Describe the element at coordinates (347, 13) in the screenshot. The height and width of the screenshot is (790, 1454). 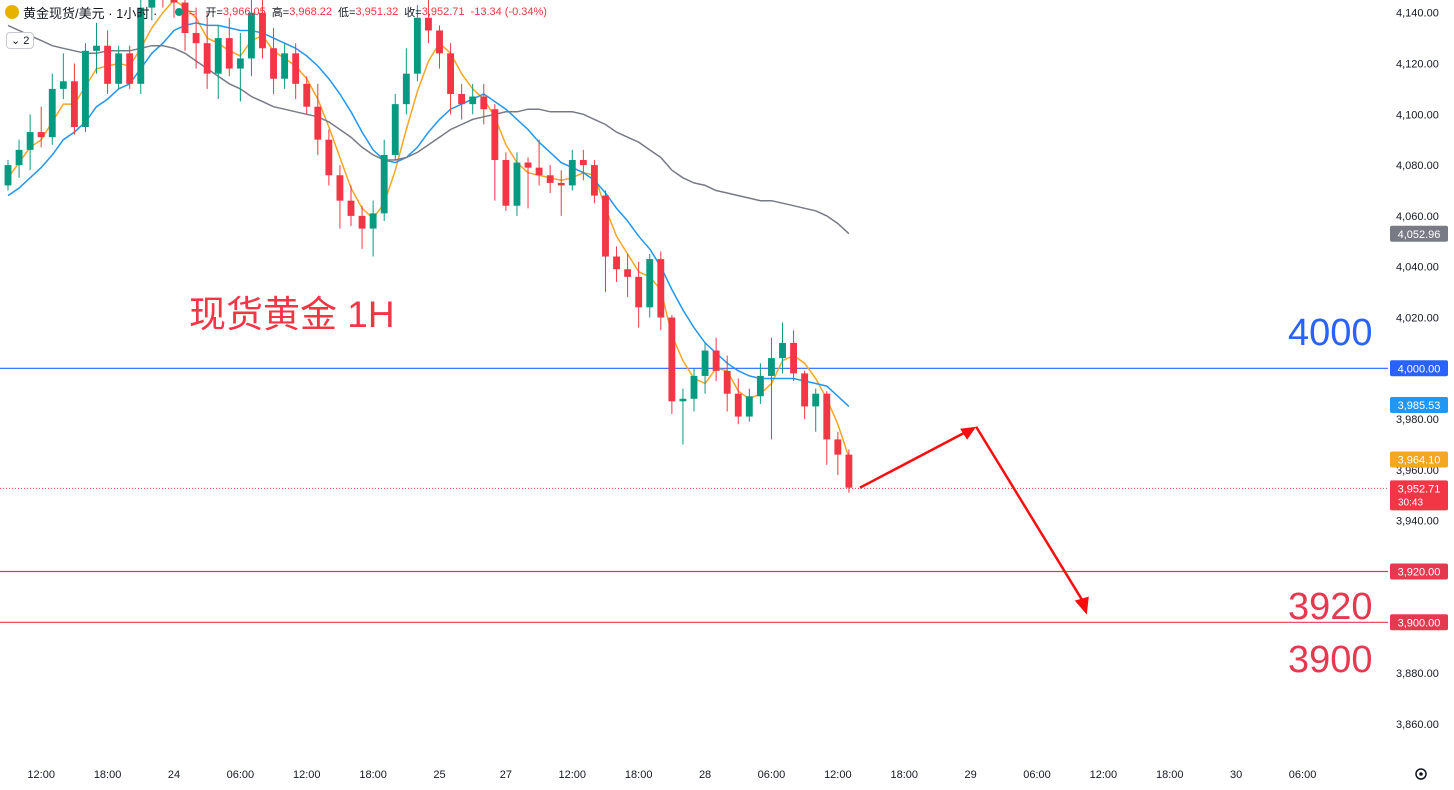
I see `low-label: 低=` at that location.